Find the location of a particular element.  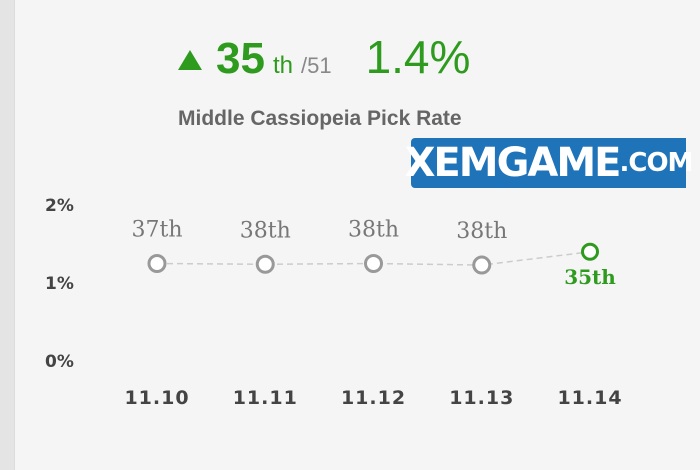

rank-header: 35 th /51 1.4% is located at coordinates (324, 60).